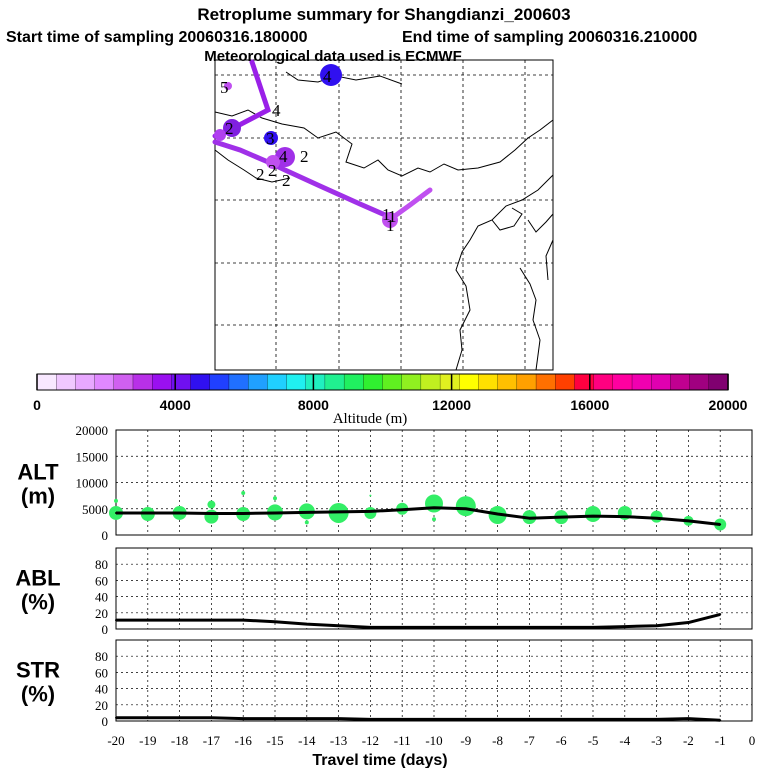 Image resolution: width=768 pixels, height=768 pixels. Describe the element at coordinates (752, 740) in the screenshot. I see `x-tick-label: 0` at that location.